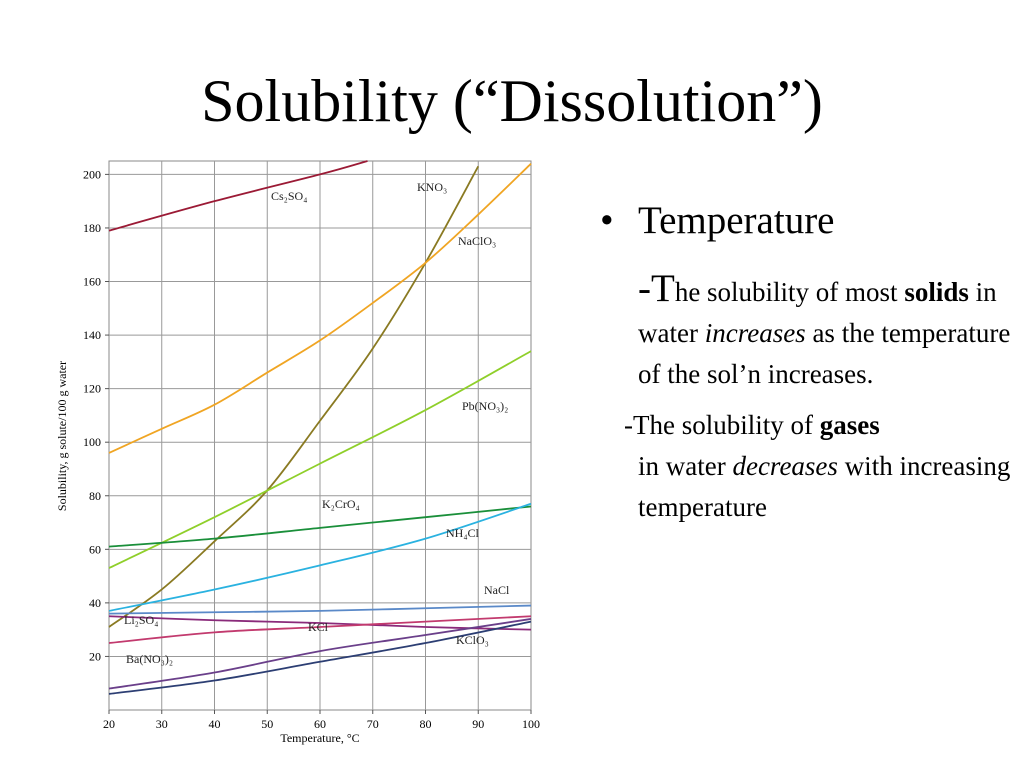 This screenshot has width=1024, height=768. I want to click on y-tick-label: 60, so click(95, 549).